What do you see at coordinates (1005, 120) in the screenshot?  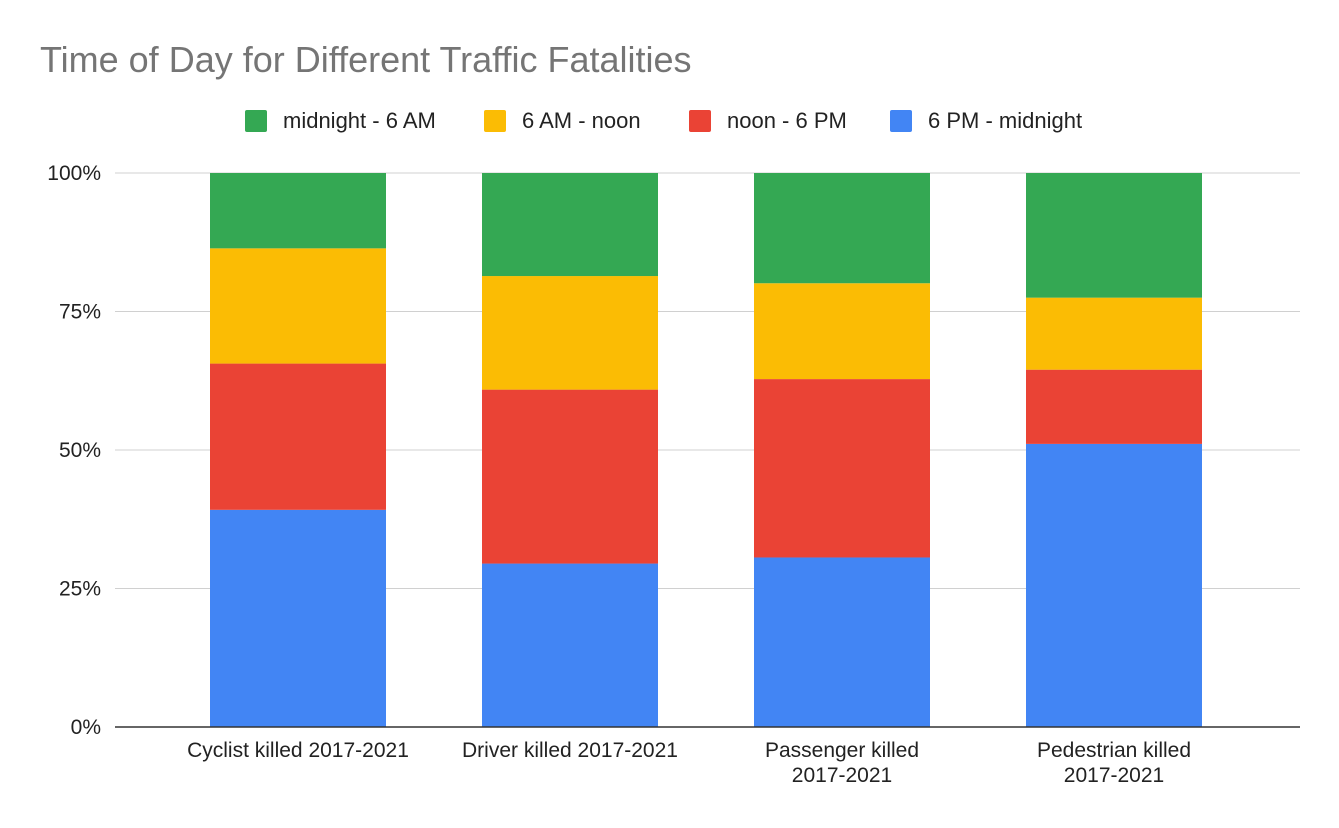 I see `legend-label: 6 PM - midnight` at bounding box center [1005, 120].